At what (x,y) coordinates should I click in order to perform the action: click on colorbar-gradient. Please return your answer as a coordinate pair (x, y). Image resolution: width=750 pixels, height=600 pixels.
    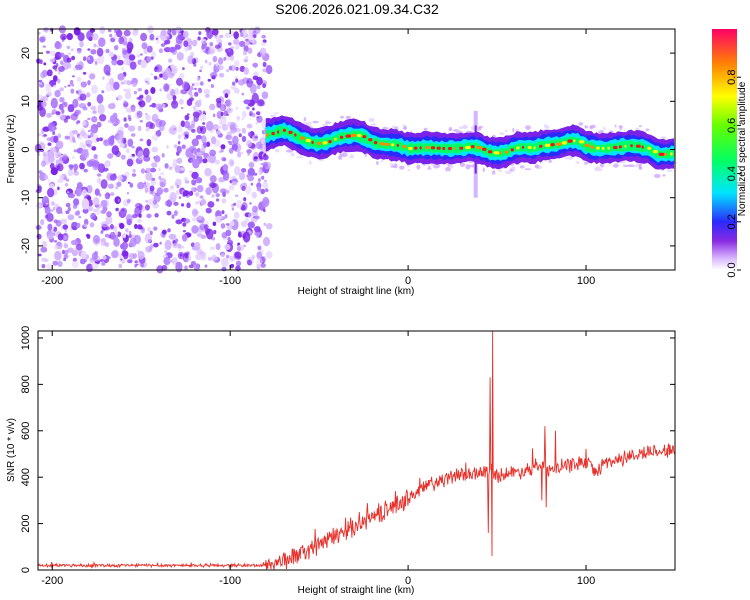
    Looking at the image, I should click on (724, 149).